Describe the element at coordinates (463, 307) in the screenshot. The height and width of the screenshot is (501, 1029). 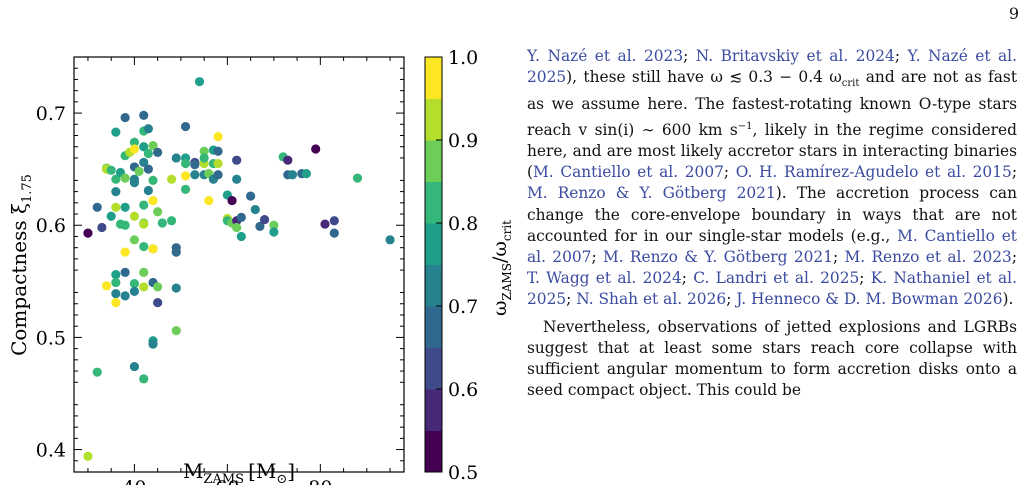
I see `colorbar-tick-label: 0.7` at that location.